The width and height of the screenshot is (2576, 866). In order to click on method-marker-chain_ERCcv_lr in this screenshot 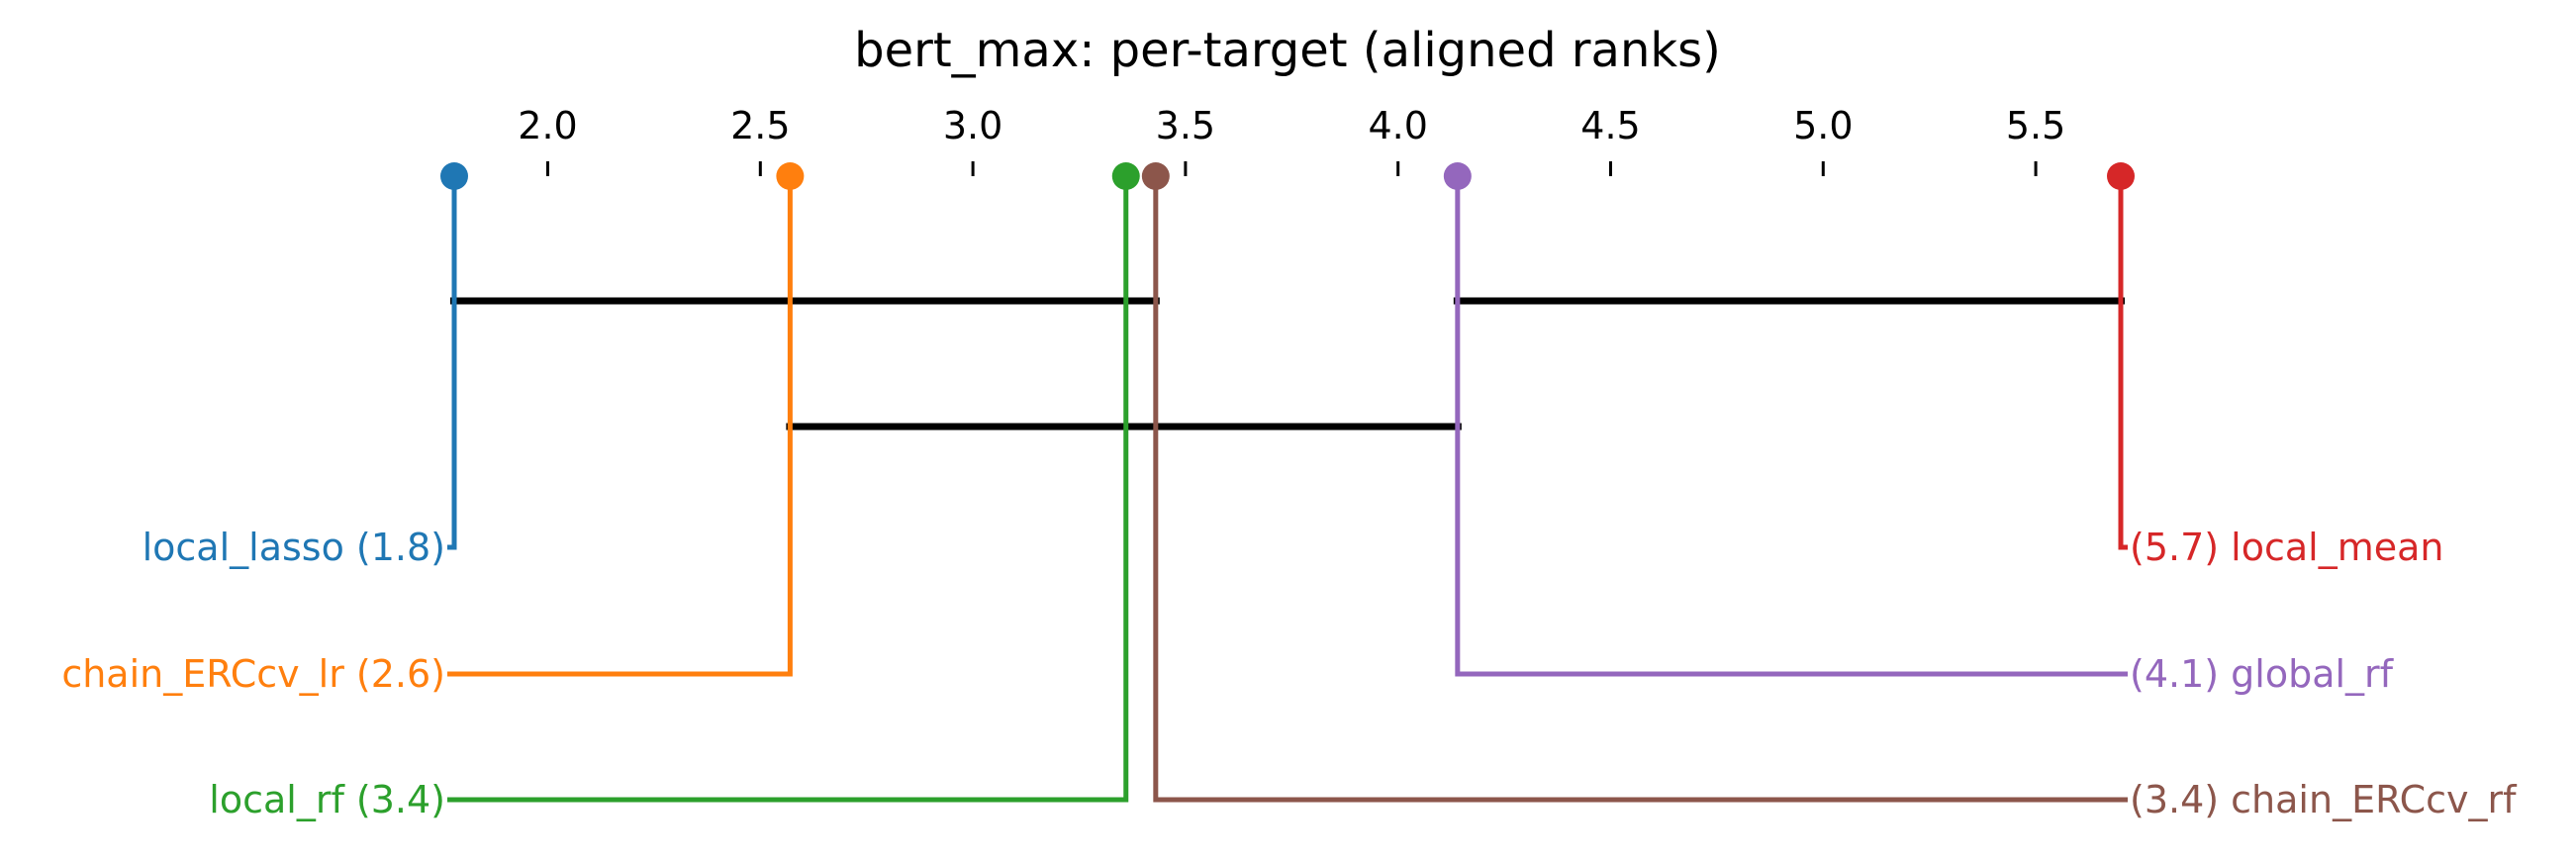, I will do `click(790, 176)`.